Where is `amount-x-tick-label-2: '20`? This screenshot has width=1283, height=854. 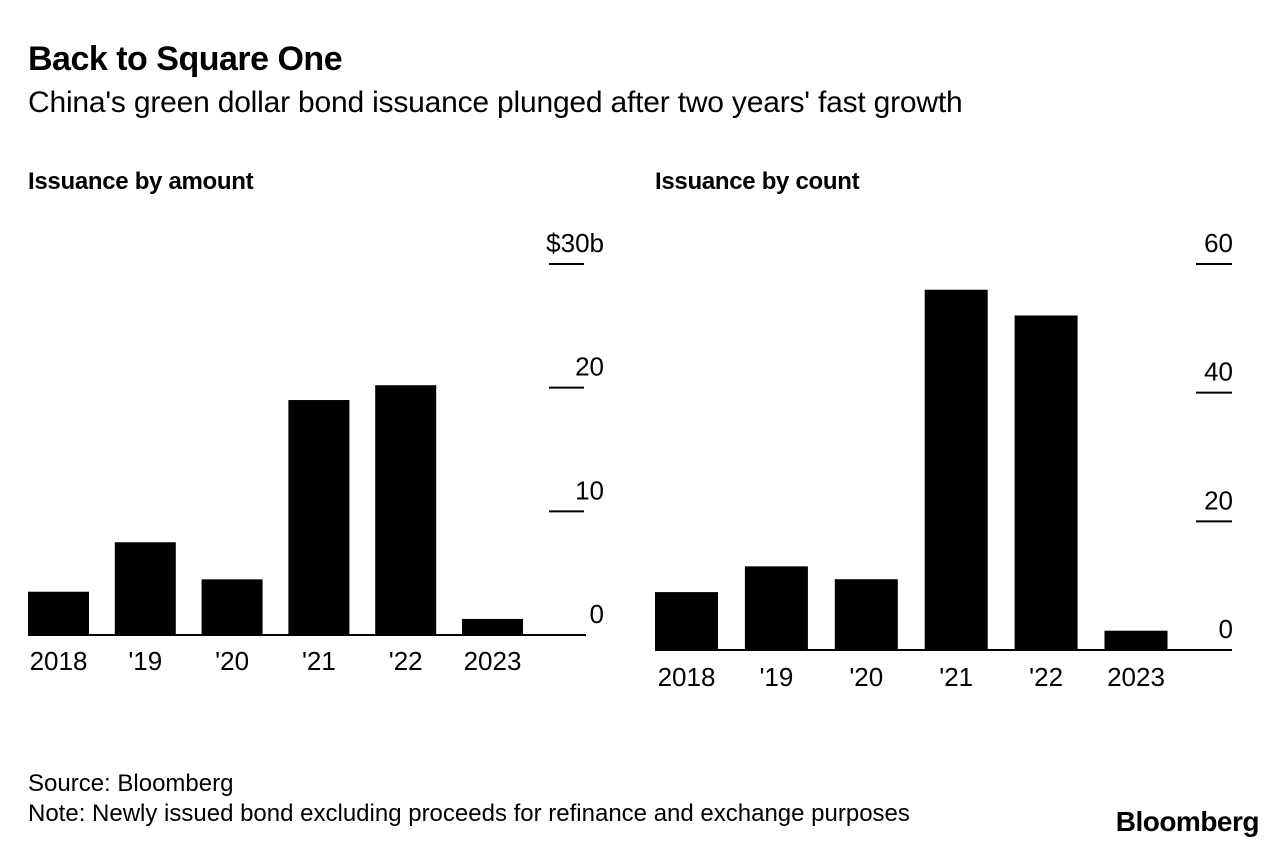
amount-x-tick-label-2: '20 is located at coordinates (232, 661).